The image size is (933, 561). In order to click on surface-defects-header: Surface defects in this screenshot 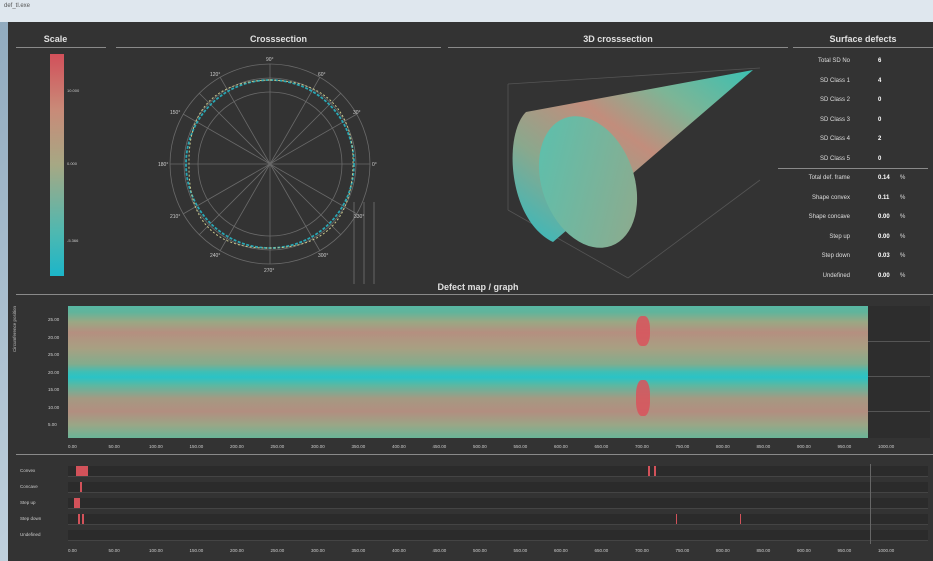, I will do `click(863, 39)`.